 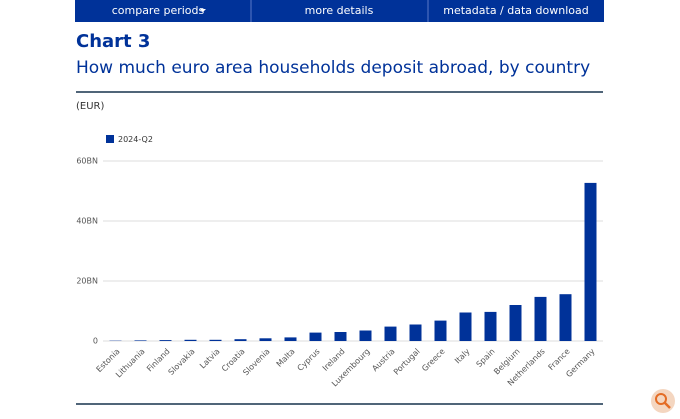 What do you see at coordinates (87, 161) in the screenshot?
I see `y-tick-label: 60BN` at bounding box center [87, 161].